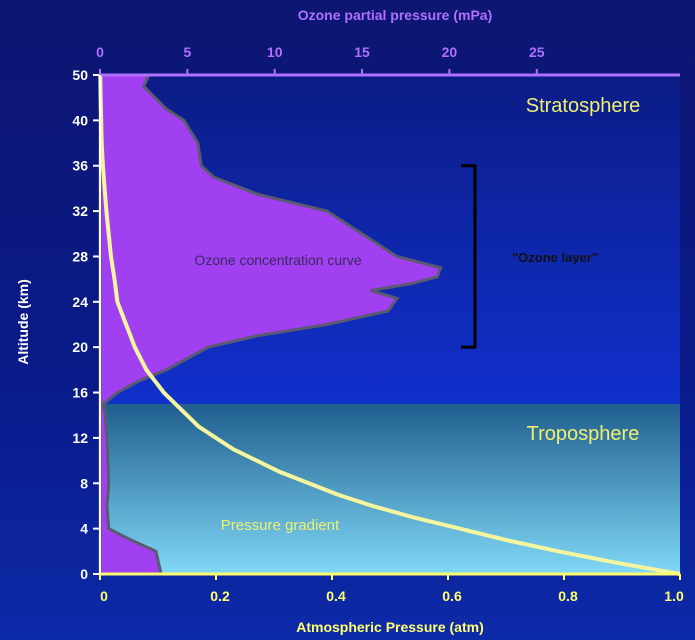 The width and height of the screenshot is (695, 640). I want to click on x-bottom-tick-label: 0.6, so click(452, 596).